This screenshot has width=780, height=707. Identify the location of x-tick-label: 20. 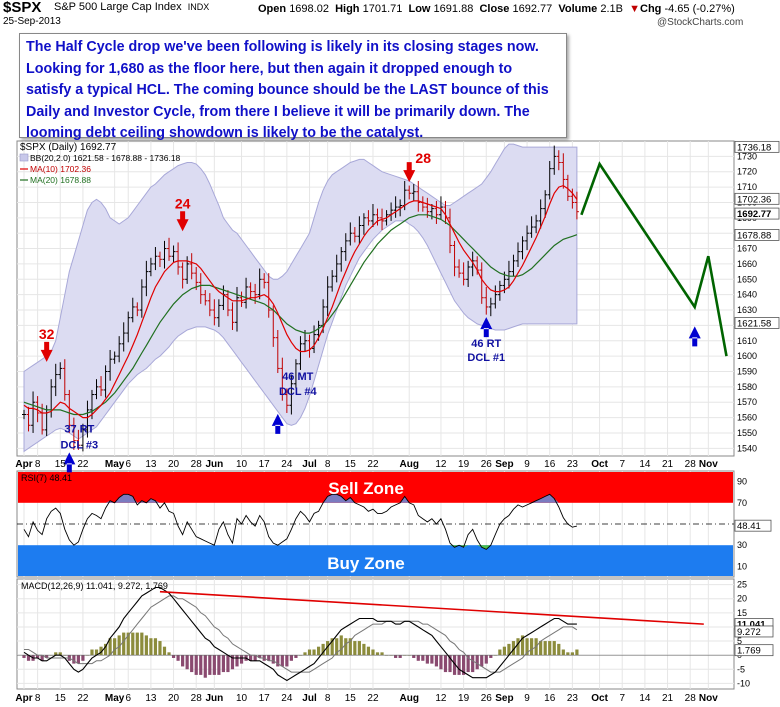
(174, 464).